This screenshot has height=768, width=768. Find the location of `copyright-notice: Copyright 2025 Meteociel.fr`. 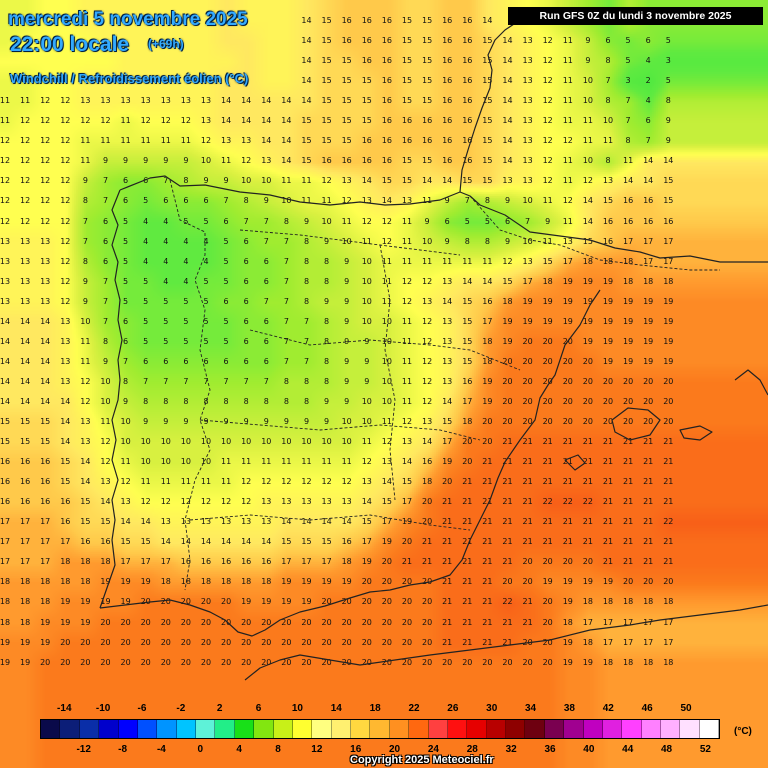

copyright-notice: Copyright 2025 Meteociel.fr is located at coordinates (422, 760).